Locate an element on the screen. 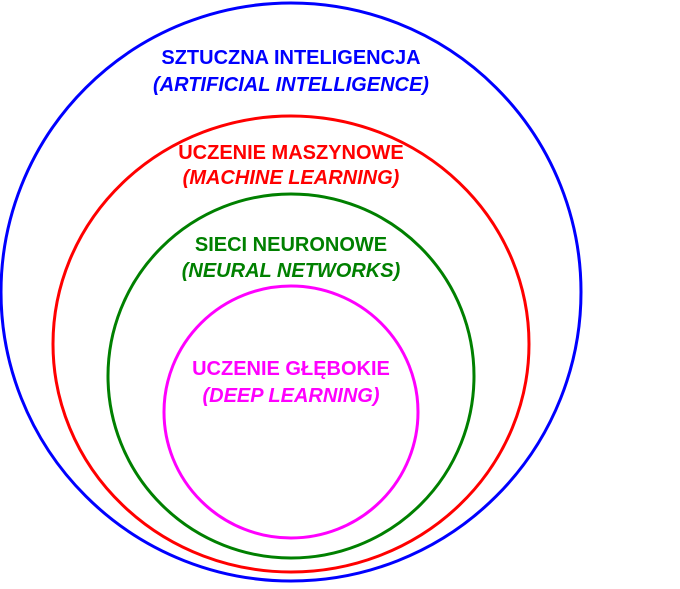 The image size is (680, 589). ml-subtitle: (MACHINE LEARNING) is located at coordinates (291, 178).